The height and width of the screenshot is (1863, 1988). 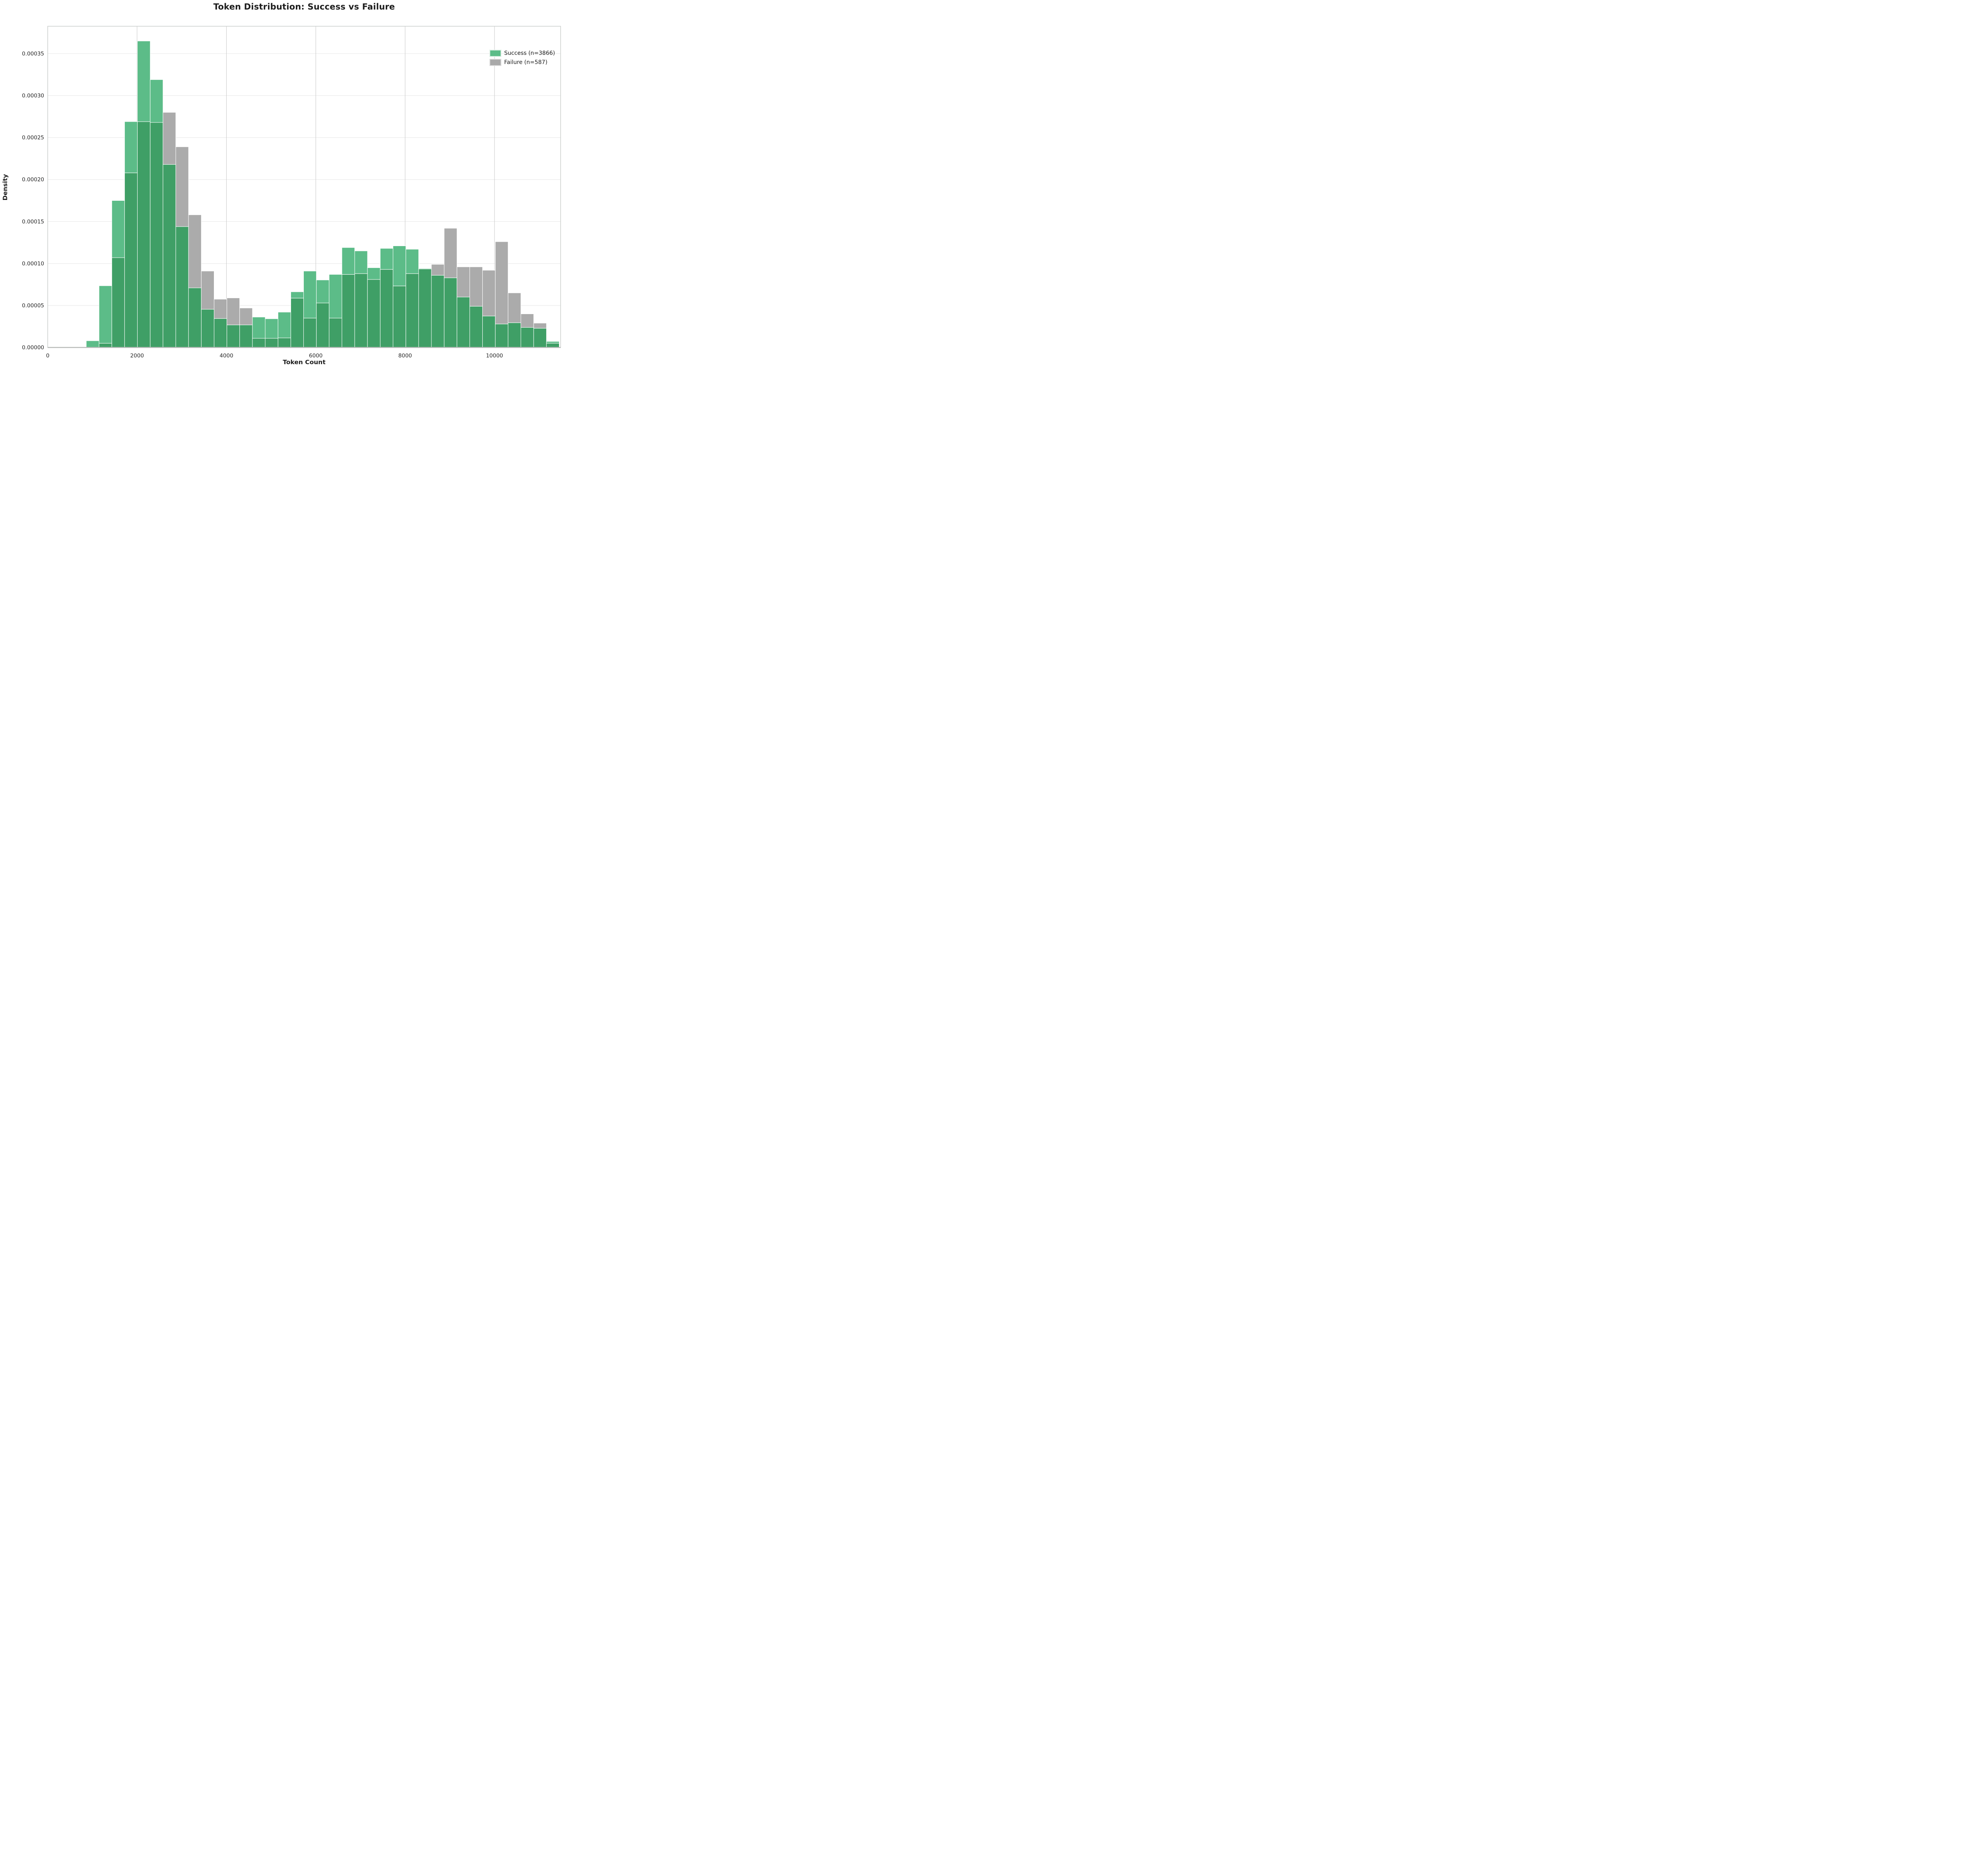 I want to click on legend-swatch-success, so click(x=495, y=53).